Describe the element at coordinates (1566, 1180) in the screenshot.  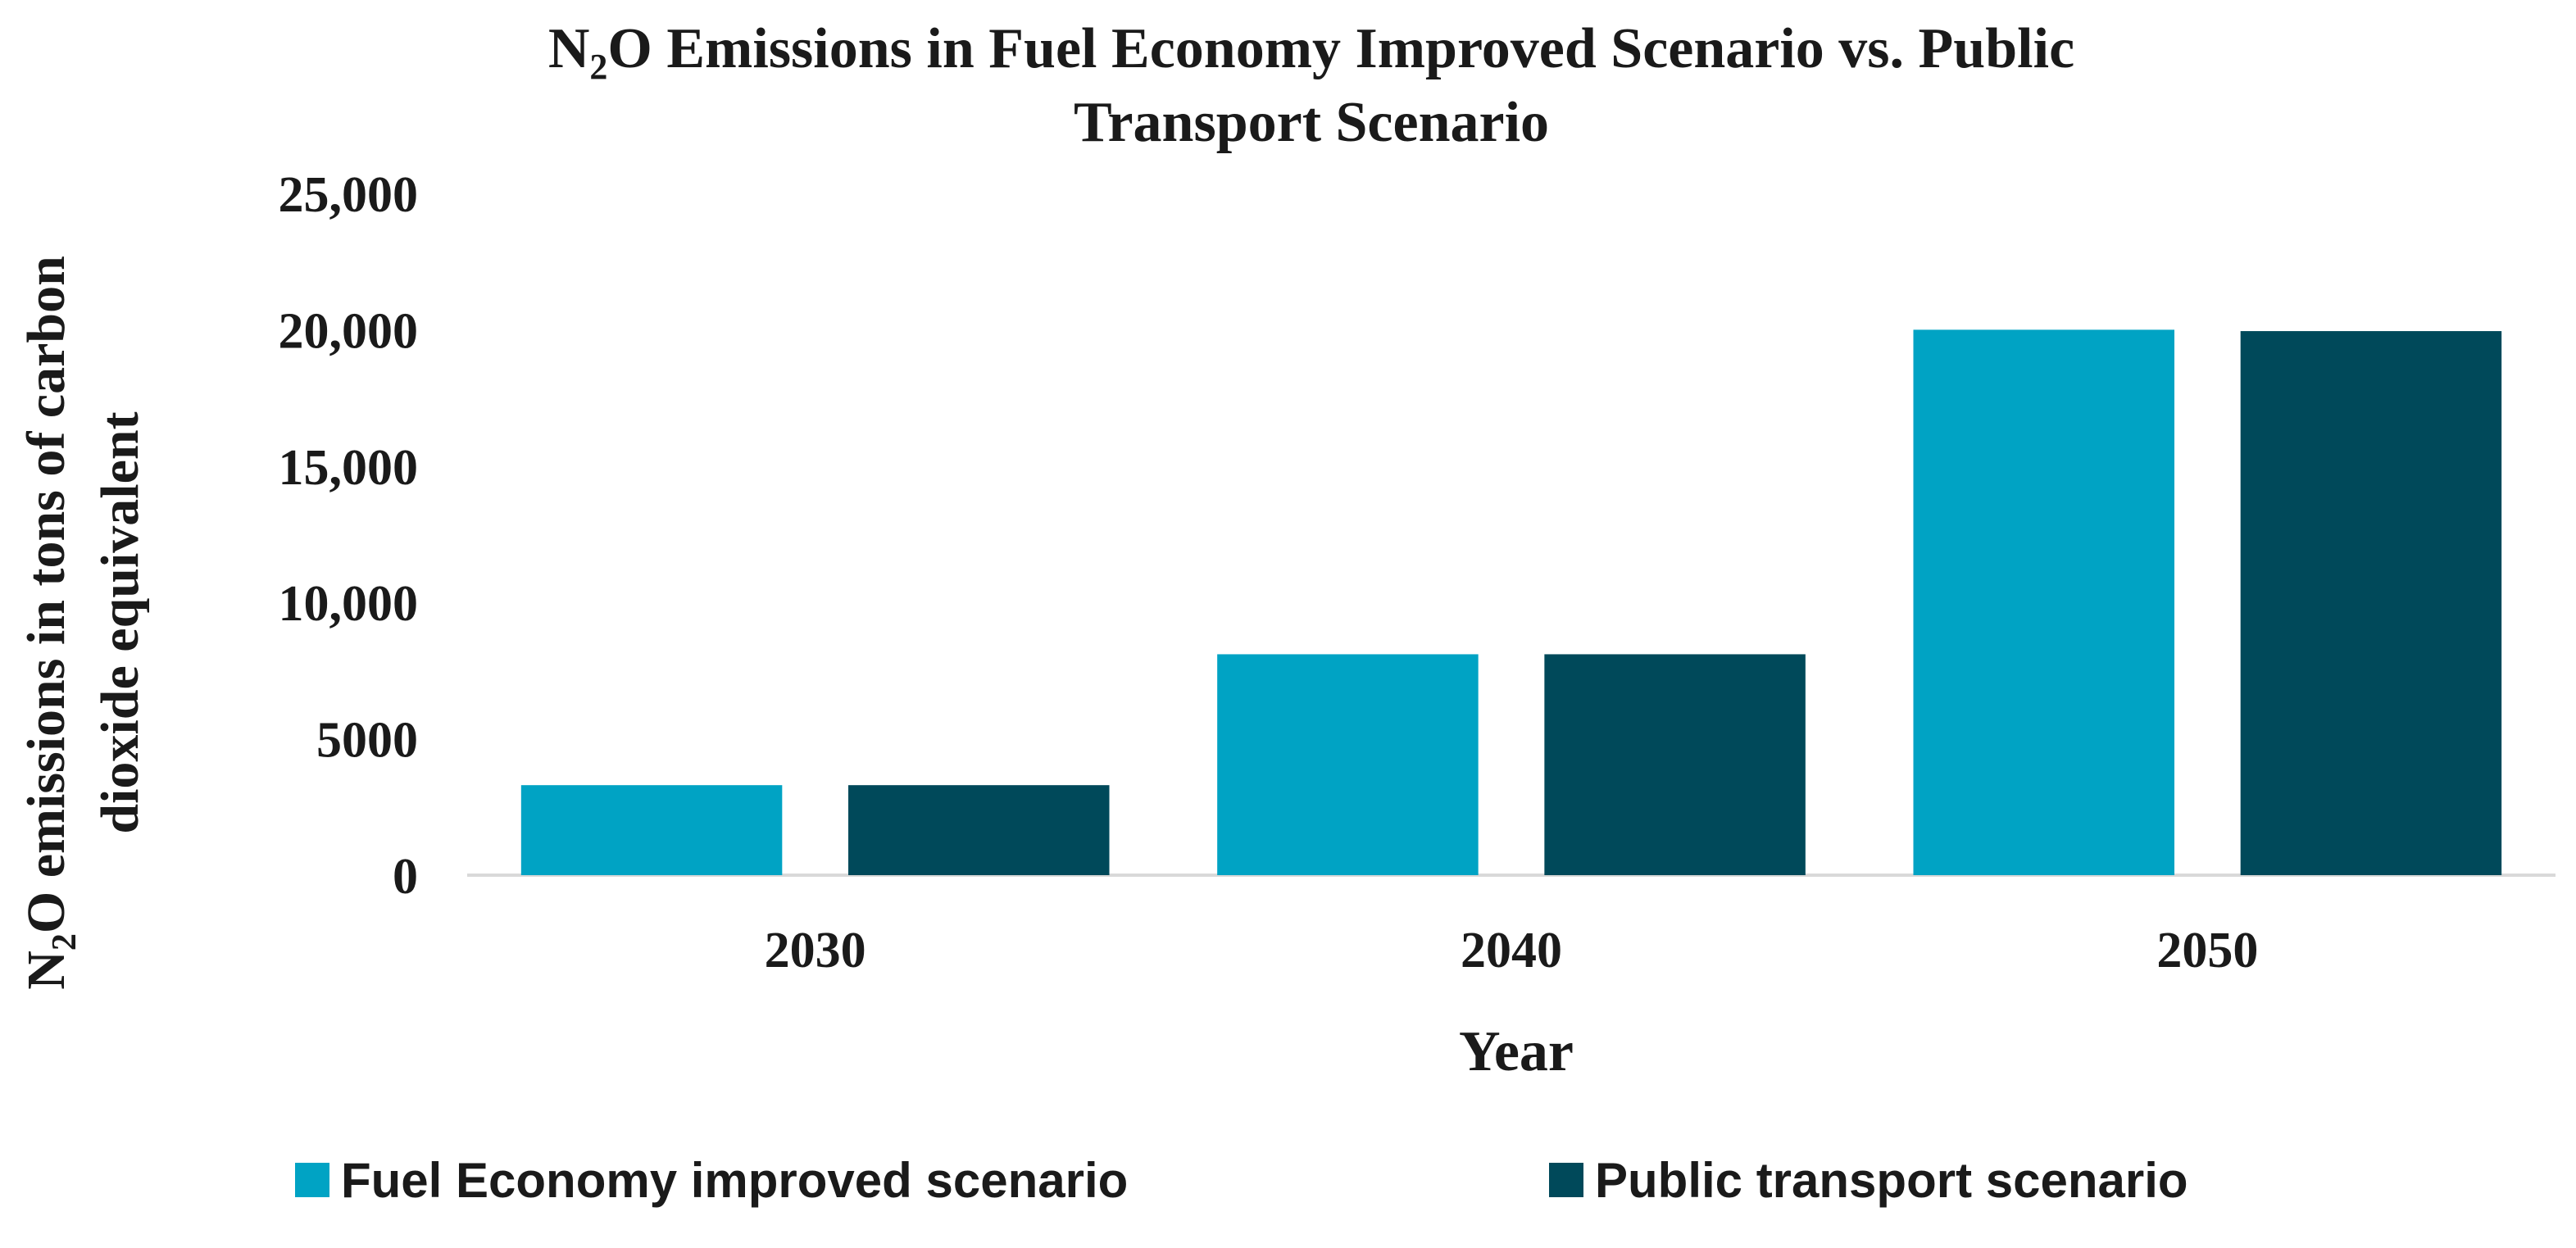
I see `legend-swatch-public-transport` at that location.